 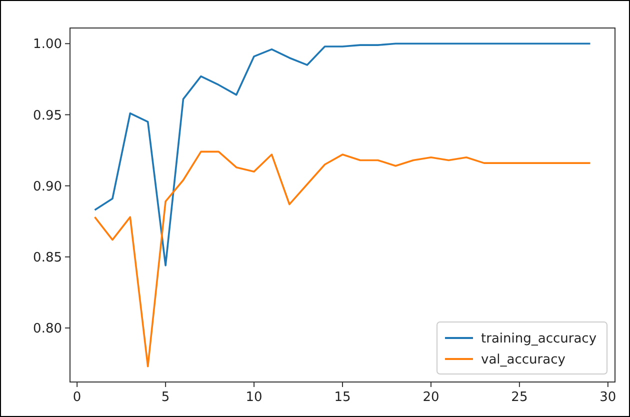 I want to click on x-tick-label: 15, so click(x=342, y=397).